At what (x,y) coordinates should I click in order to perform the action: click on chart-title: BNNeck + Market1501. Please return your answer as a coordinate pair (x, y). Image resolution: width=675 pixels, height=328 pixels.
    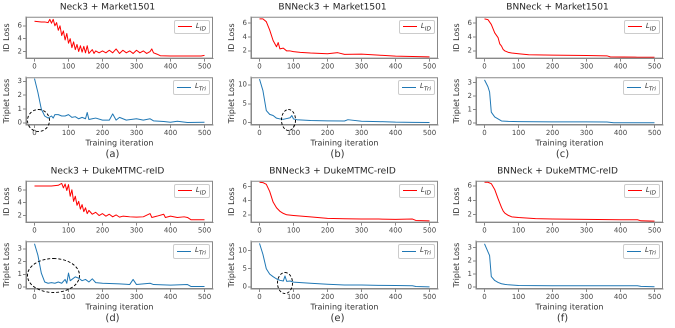
    Looking at the image, I should click on (557, 7).